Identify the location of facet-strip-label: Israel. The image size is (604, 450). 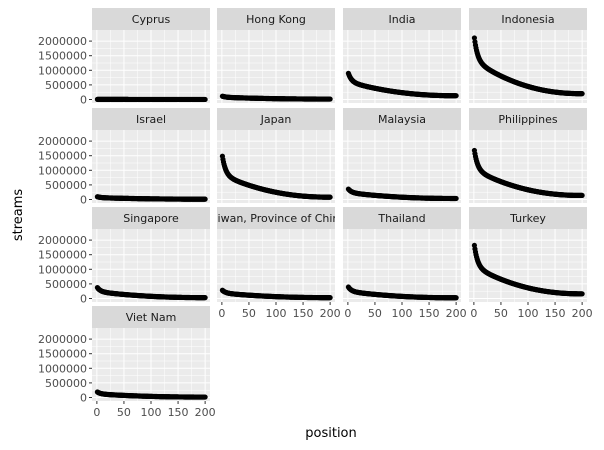
(151, 119).